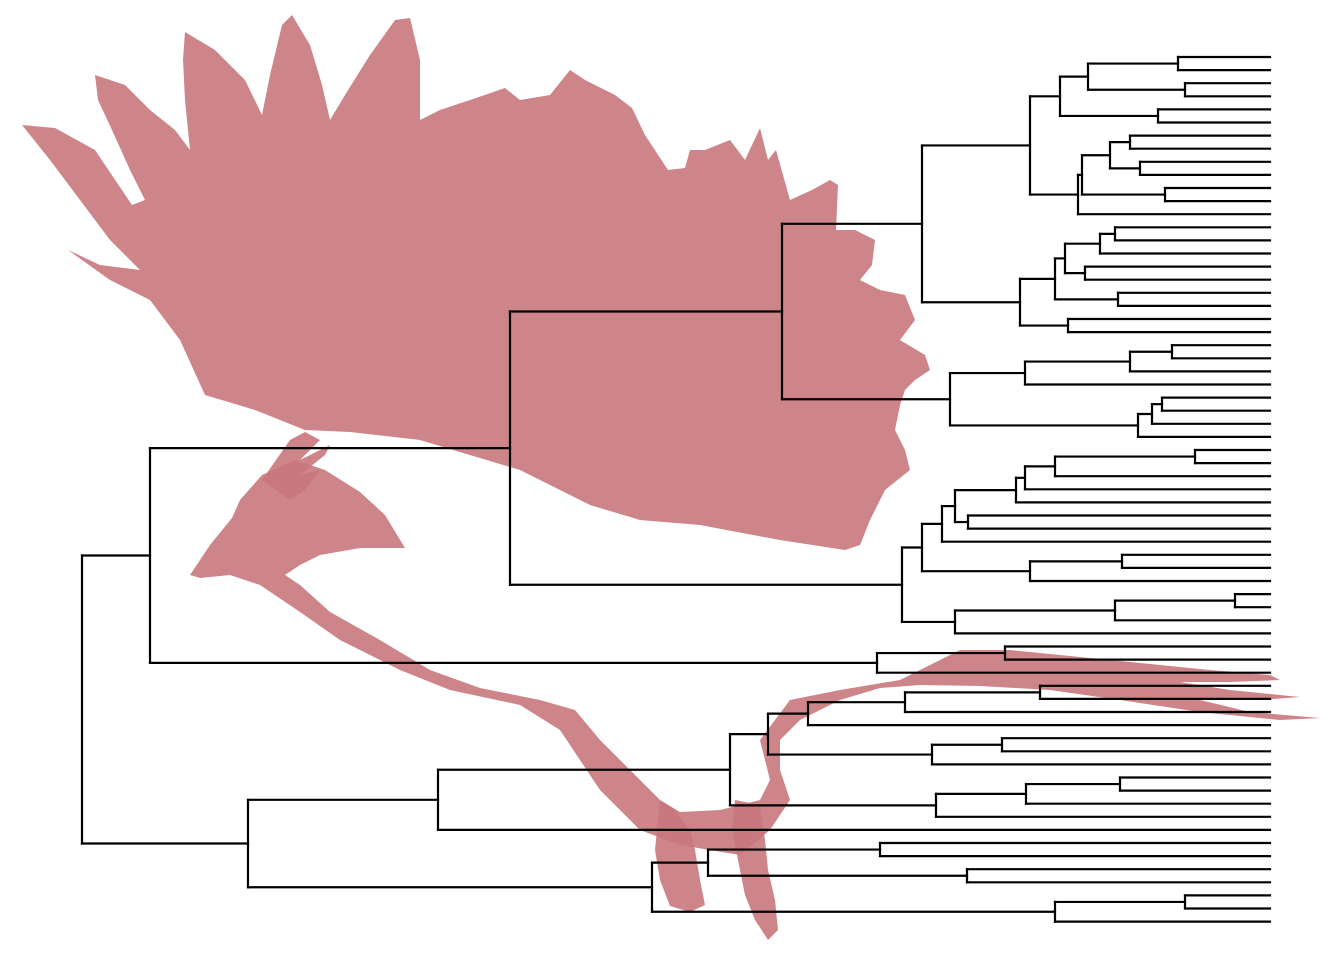  Describe the element at coordinates (755, 870) in the screenshot. I see `right-leg-shape` at that location.